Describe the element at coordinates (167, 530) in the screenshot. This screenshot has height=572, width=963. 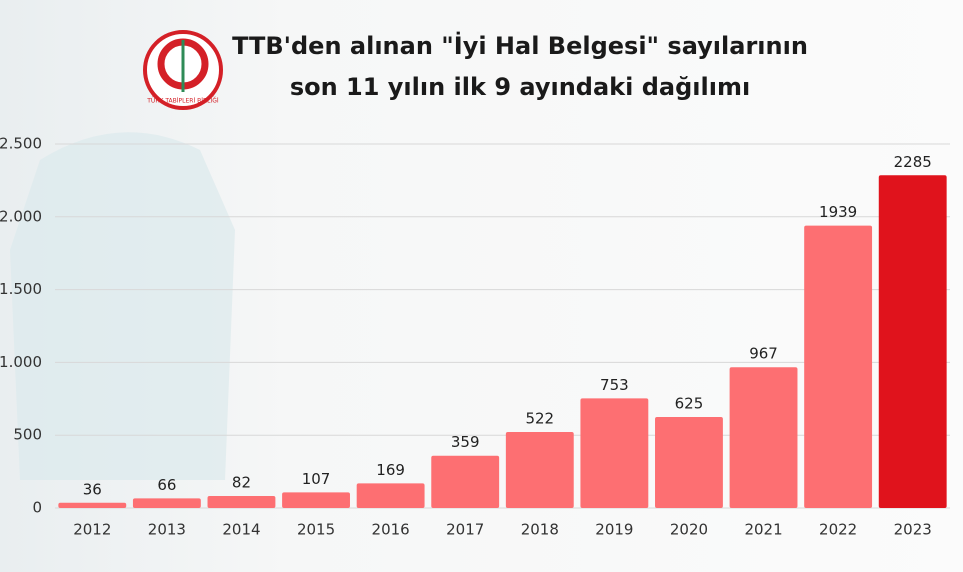
I see `x-tick-label: 2013` at that location.